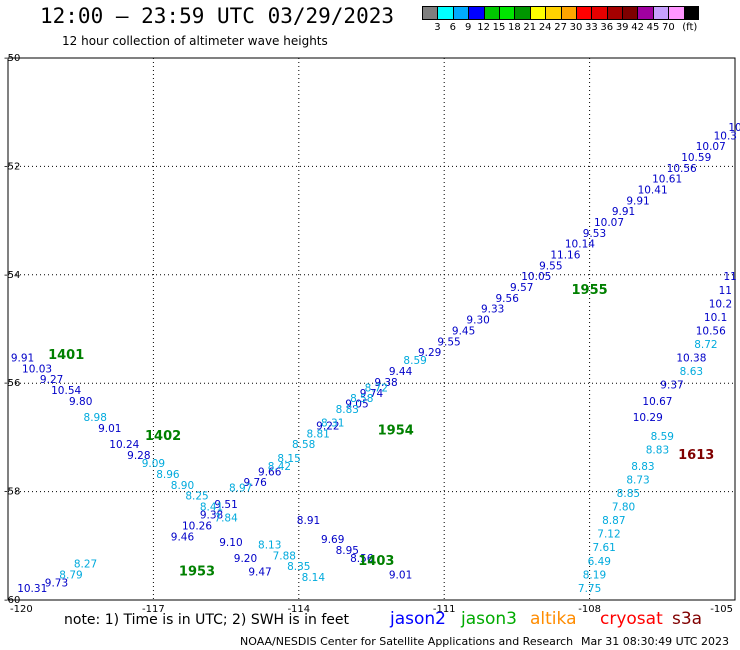  What do you see at coordinates (317, 434) in the screenshot?
I see `swh-label-jason3: 8.81` at bounding box center [317, 434].